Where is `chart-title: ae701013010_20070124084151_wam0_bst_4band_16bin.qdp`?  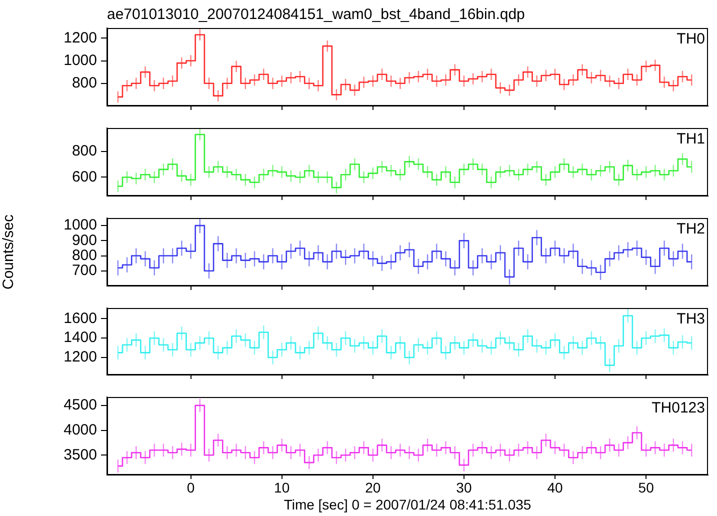 chart-title: ae701013010_20070124084151_wam0_bst_4band_16bin.qdp is located at coordinates (316, 14).